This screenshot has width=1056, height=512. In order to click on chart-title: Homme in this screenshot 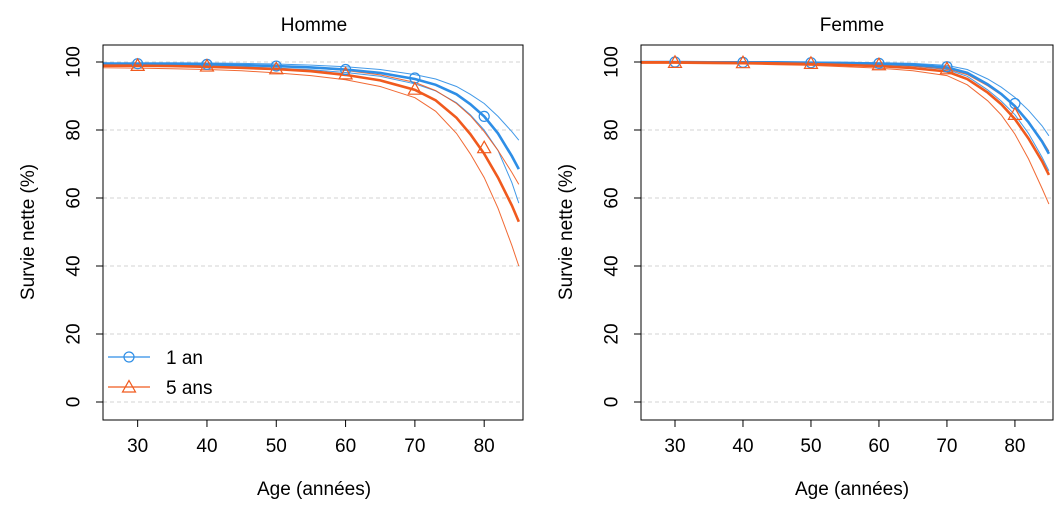, I will do `click(314, 25)`.